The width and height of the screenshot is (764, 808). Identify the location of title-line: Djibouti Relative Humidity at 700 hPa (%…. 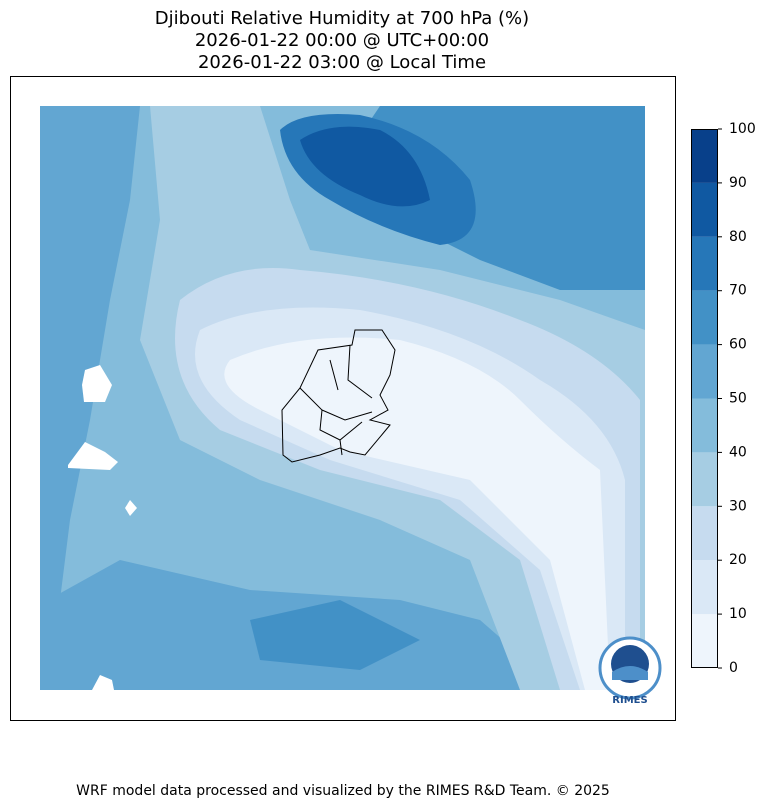
(342, 18).